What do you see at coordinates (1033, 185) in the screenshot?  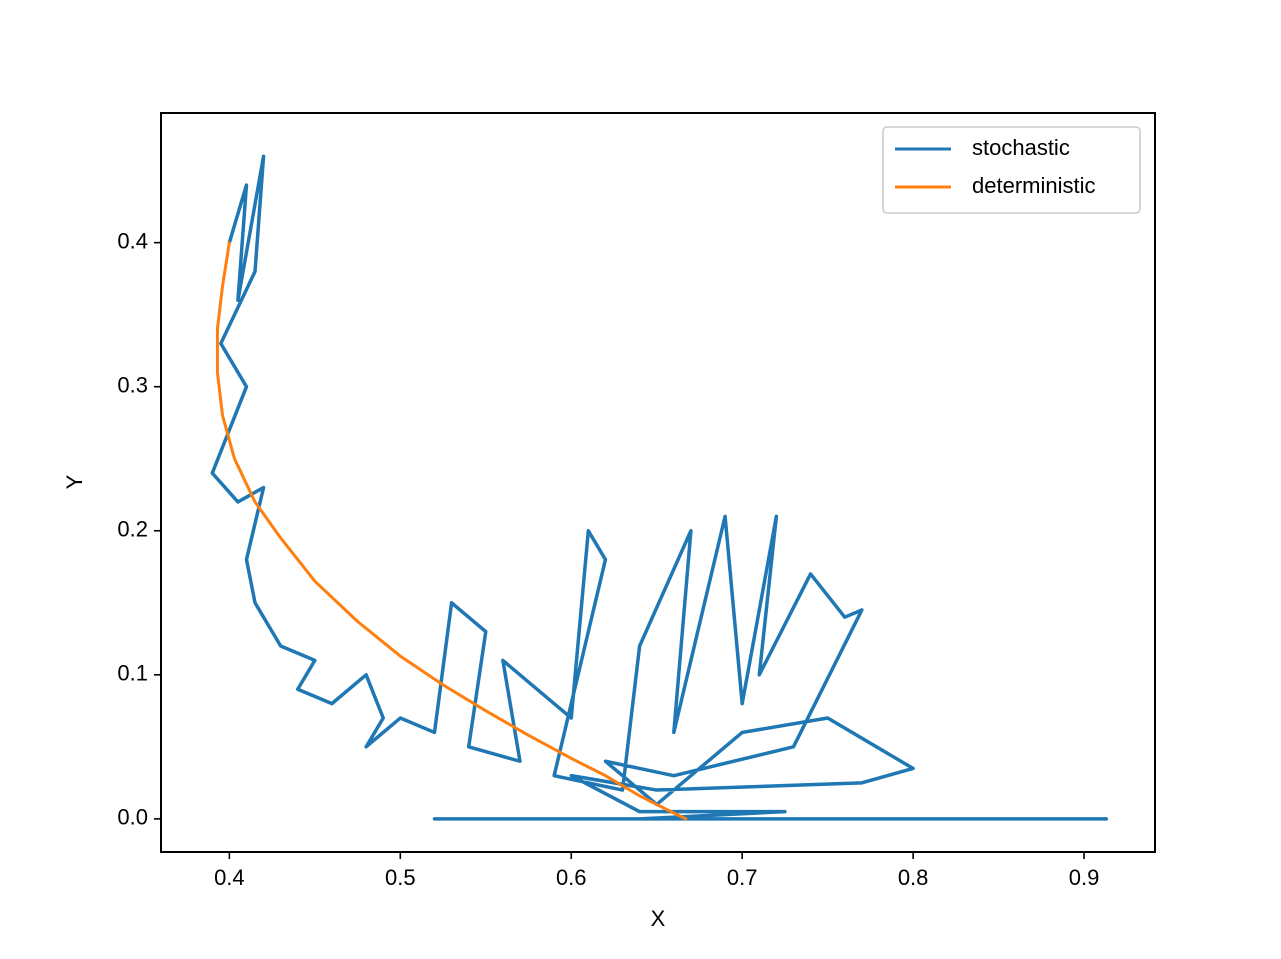 I see `legend-label: deterministic` at bounding box center [1033, 185].